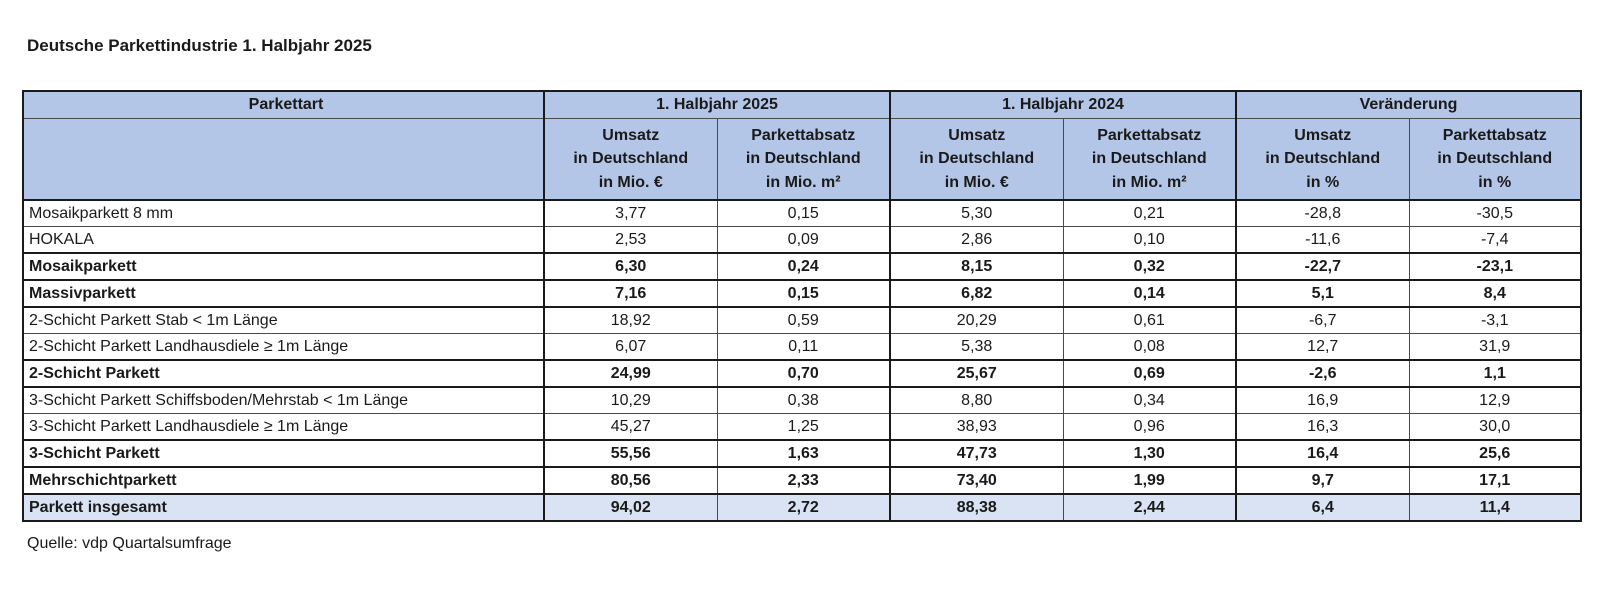 The image size is (1600, 594). I want to click on row-value: 0,34, so click(1149, 400).